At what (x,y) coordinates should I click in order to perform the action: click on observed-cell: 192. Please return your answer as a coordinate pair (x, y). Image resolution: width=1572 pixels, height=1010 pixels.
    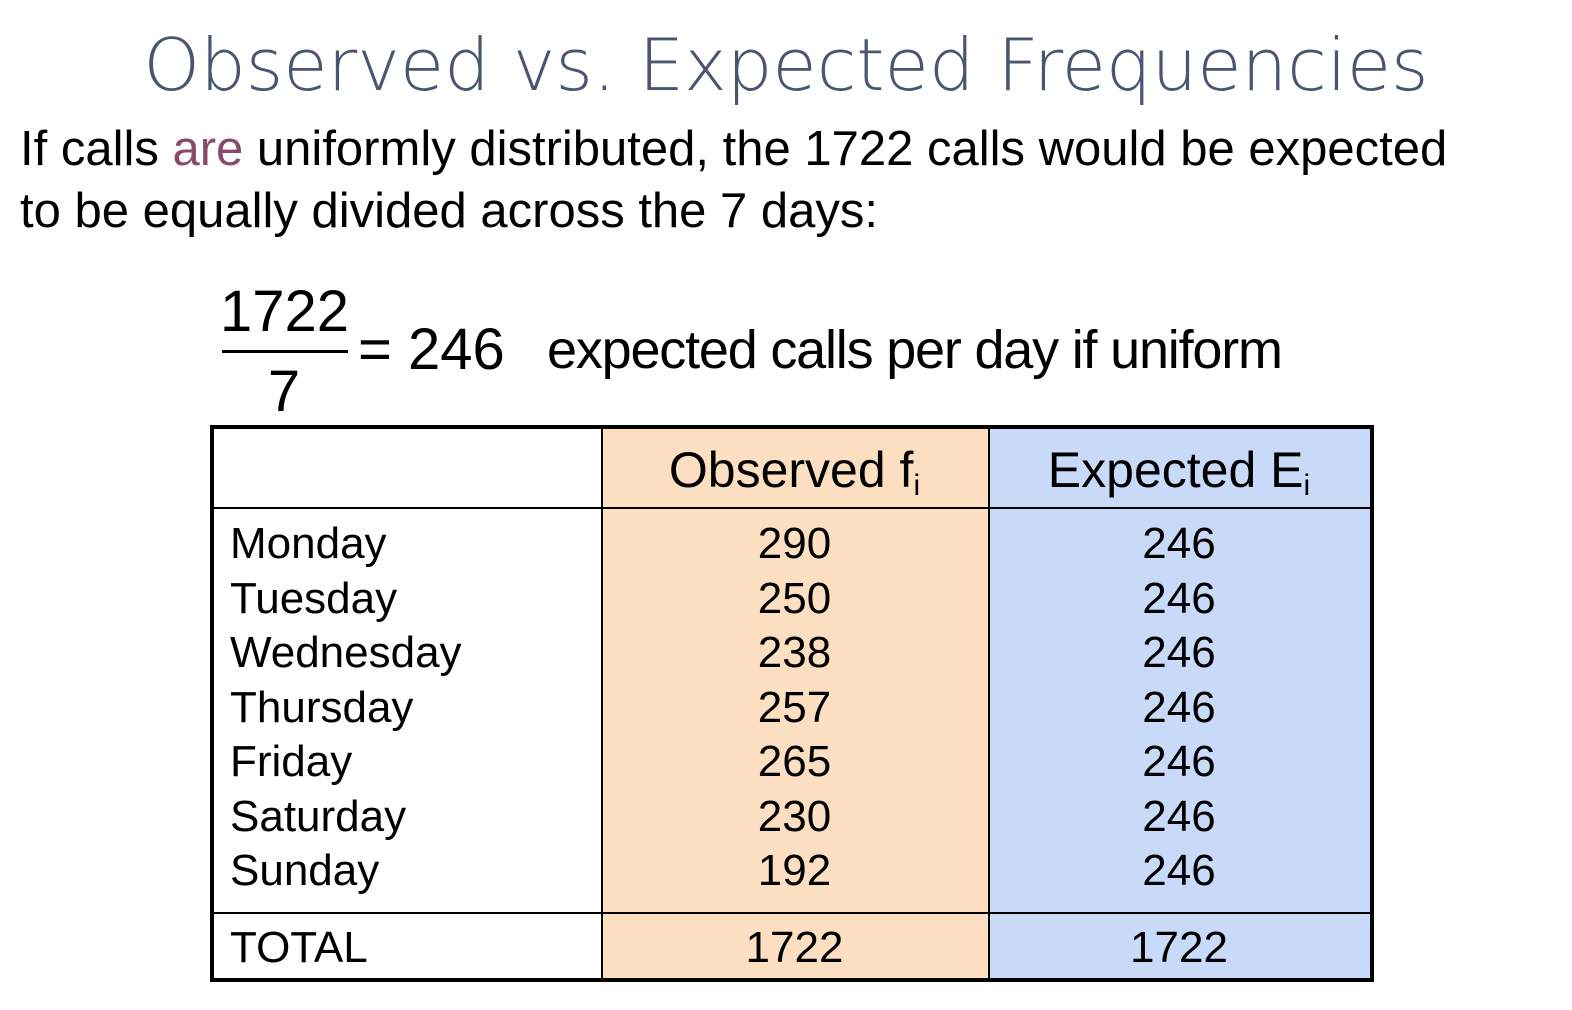
    Looking at the image, I should click on (794, 870).